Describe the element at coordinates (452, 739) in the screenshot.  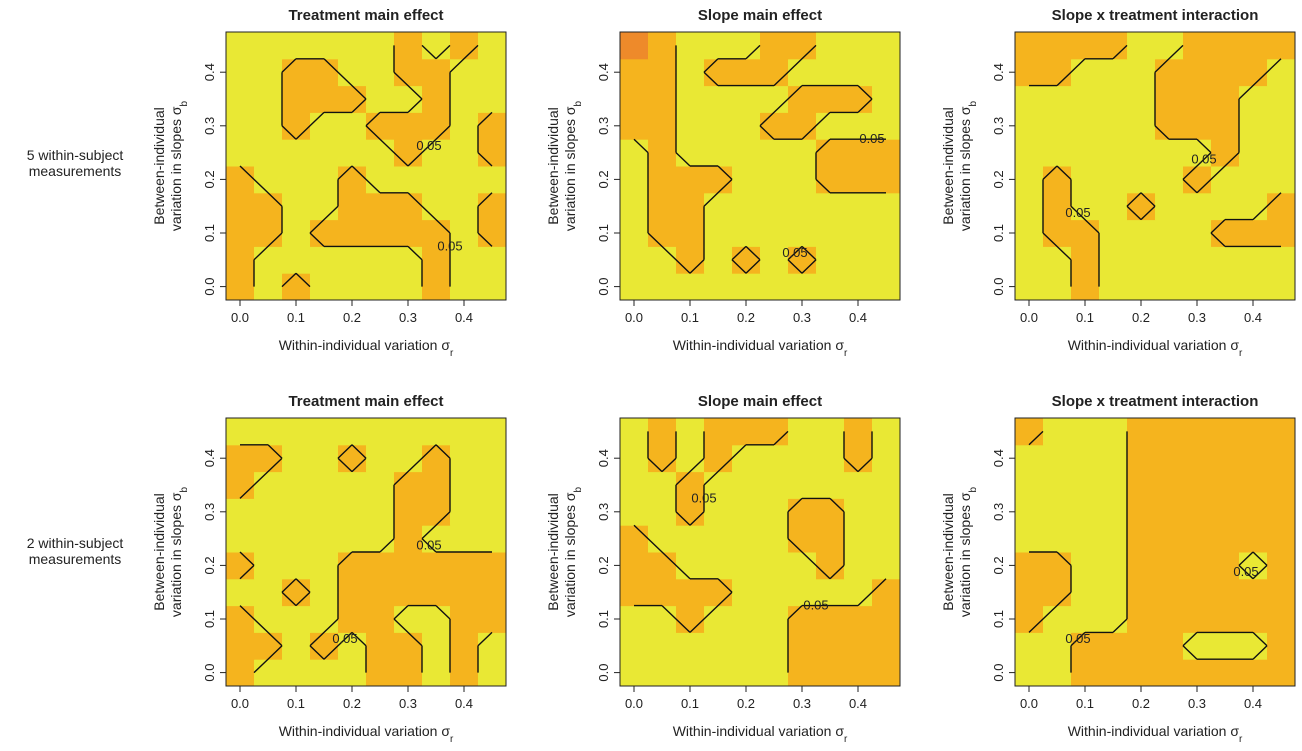
I see `x-axis-label-sub: r` at that location.